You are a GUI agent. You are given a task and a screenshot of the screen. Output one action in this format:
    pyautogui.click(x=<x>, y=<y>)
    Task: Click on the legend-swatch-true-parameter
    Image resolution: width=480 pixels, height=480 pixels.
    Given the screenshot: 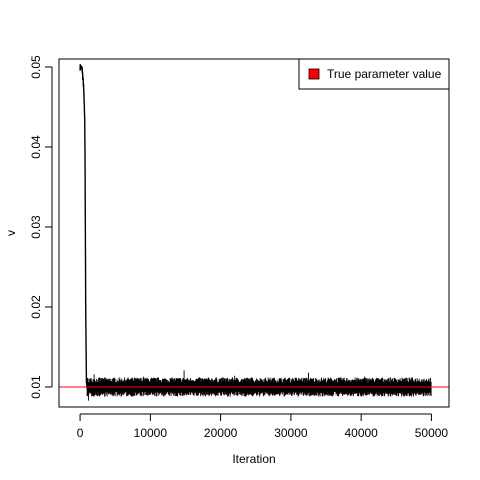 What is the action you would take?
    pyautogui.click(x=314, y=74)
    